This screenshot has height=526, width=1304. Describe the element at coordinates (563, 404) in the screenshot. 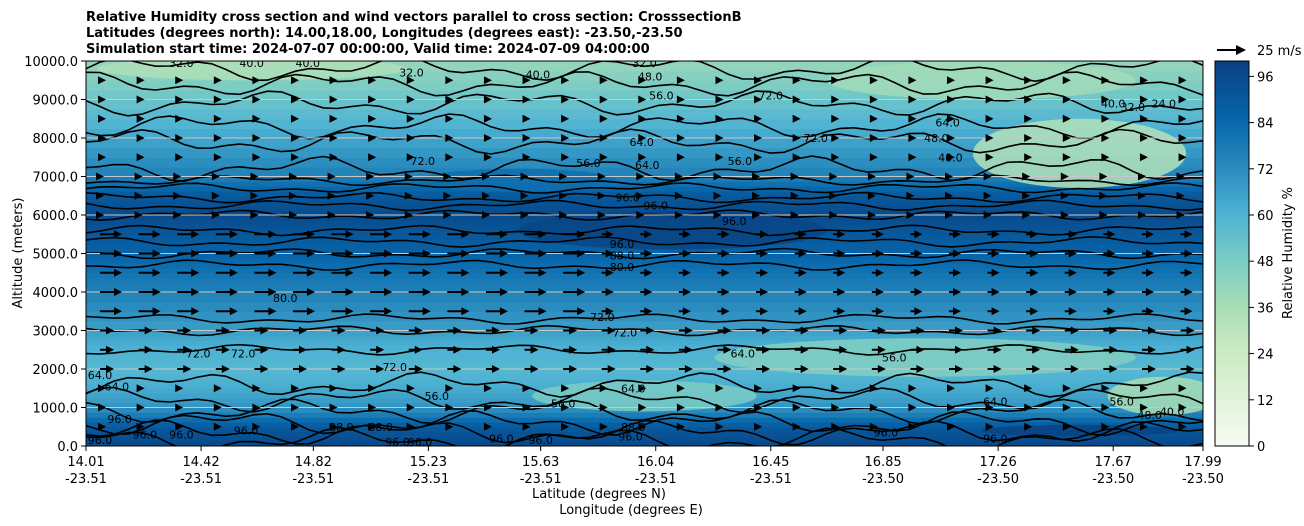

I see `contour-label: 56.0` at that location.